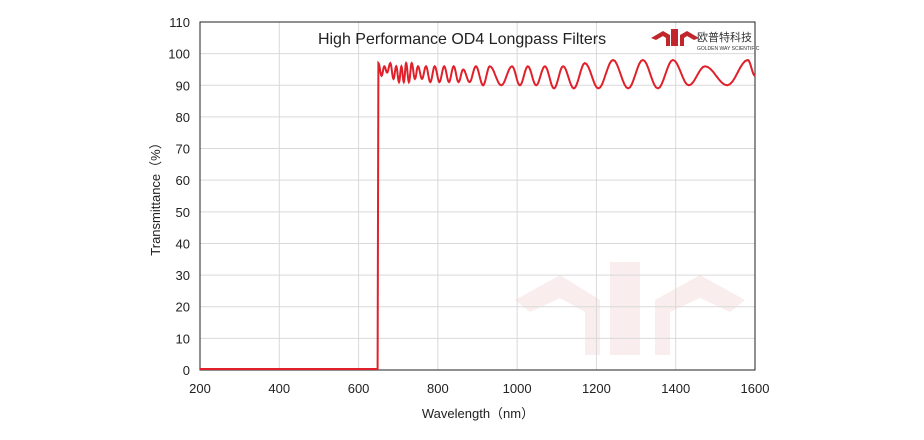 The height and width of the screenshot is (440, 924). Describe the element at coordinates (155, 195) in the screenshot. I see `y-axis-label: Transmittance（%）` at that location.